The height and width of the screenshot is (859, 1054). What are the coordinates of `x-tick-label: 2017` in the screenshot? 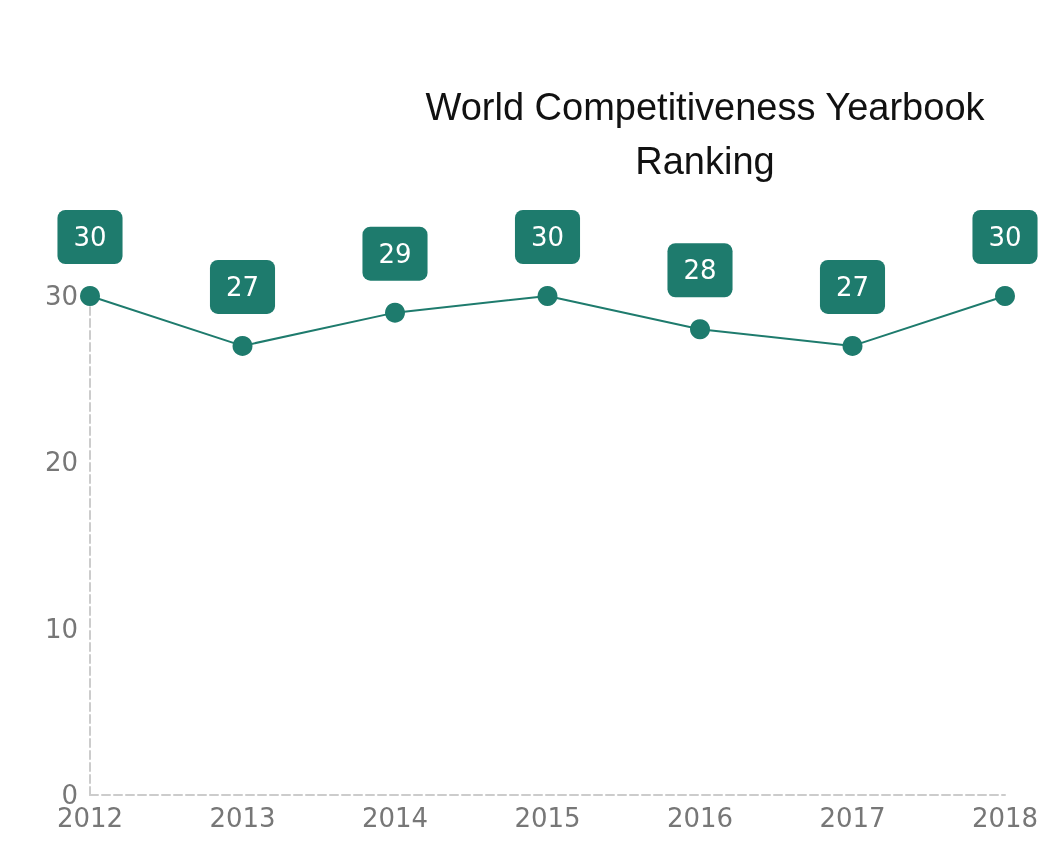 It's located at (852, 818).